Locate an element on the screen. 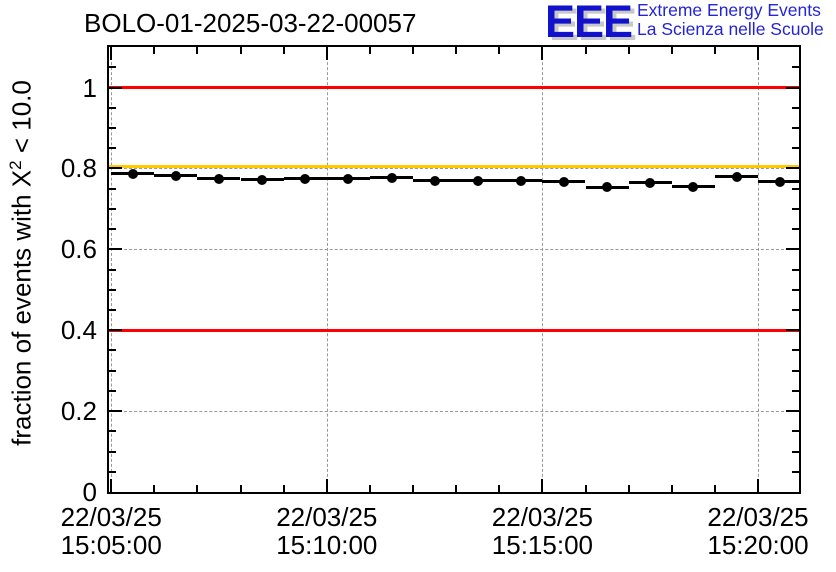 The image size is (836, 572). x-tick-label-time: 15:05:00 is located at coordinates (111, 545).